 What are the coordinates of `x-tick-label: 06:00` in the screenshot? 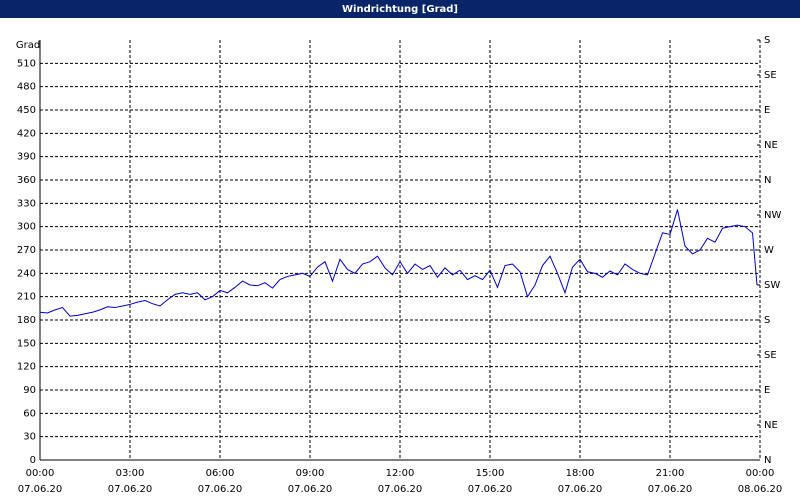 It's located at (220, 473).